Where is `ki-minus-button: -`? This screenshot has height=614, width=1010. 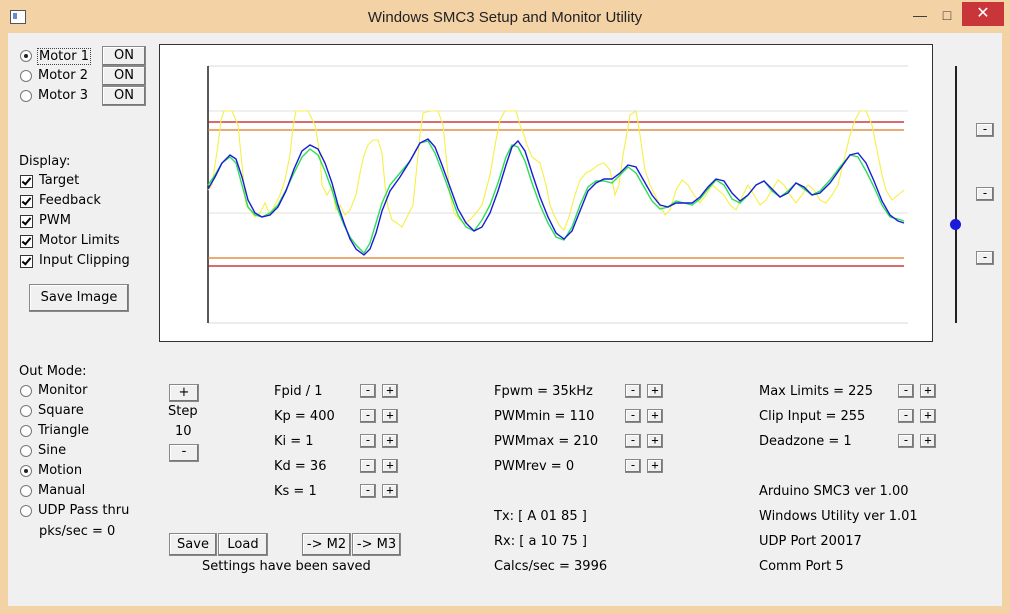
ki-minus-button: - is located at coordinates (368, 441).